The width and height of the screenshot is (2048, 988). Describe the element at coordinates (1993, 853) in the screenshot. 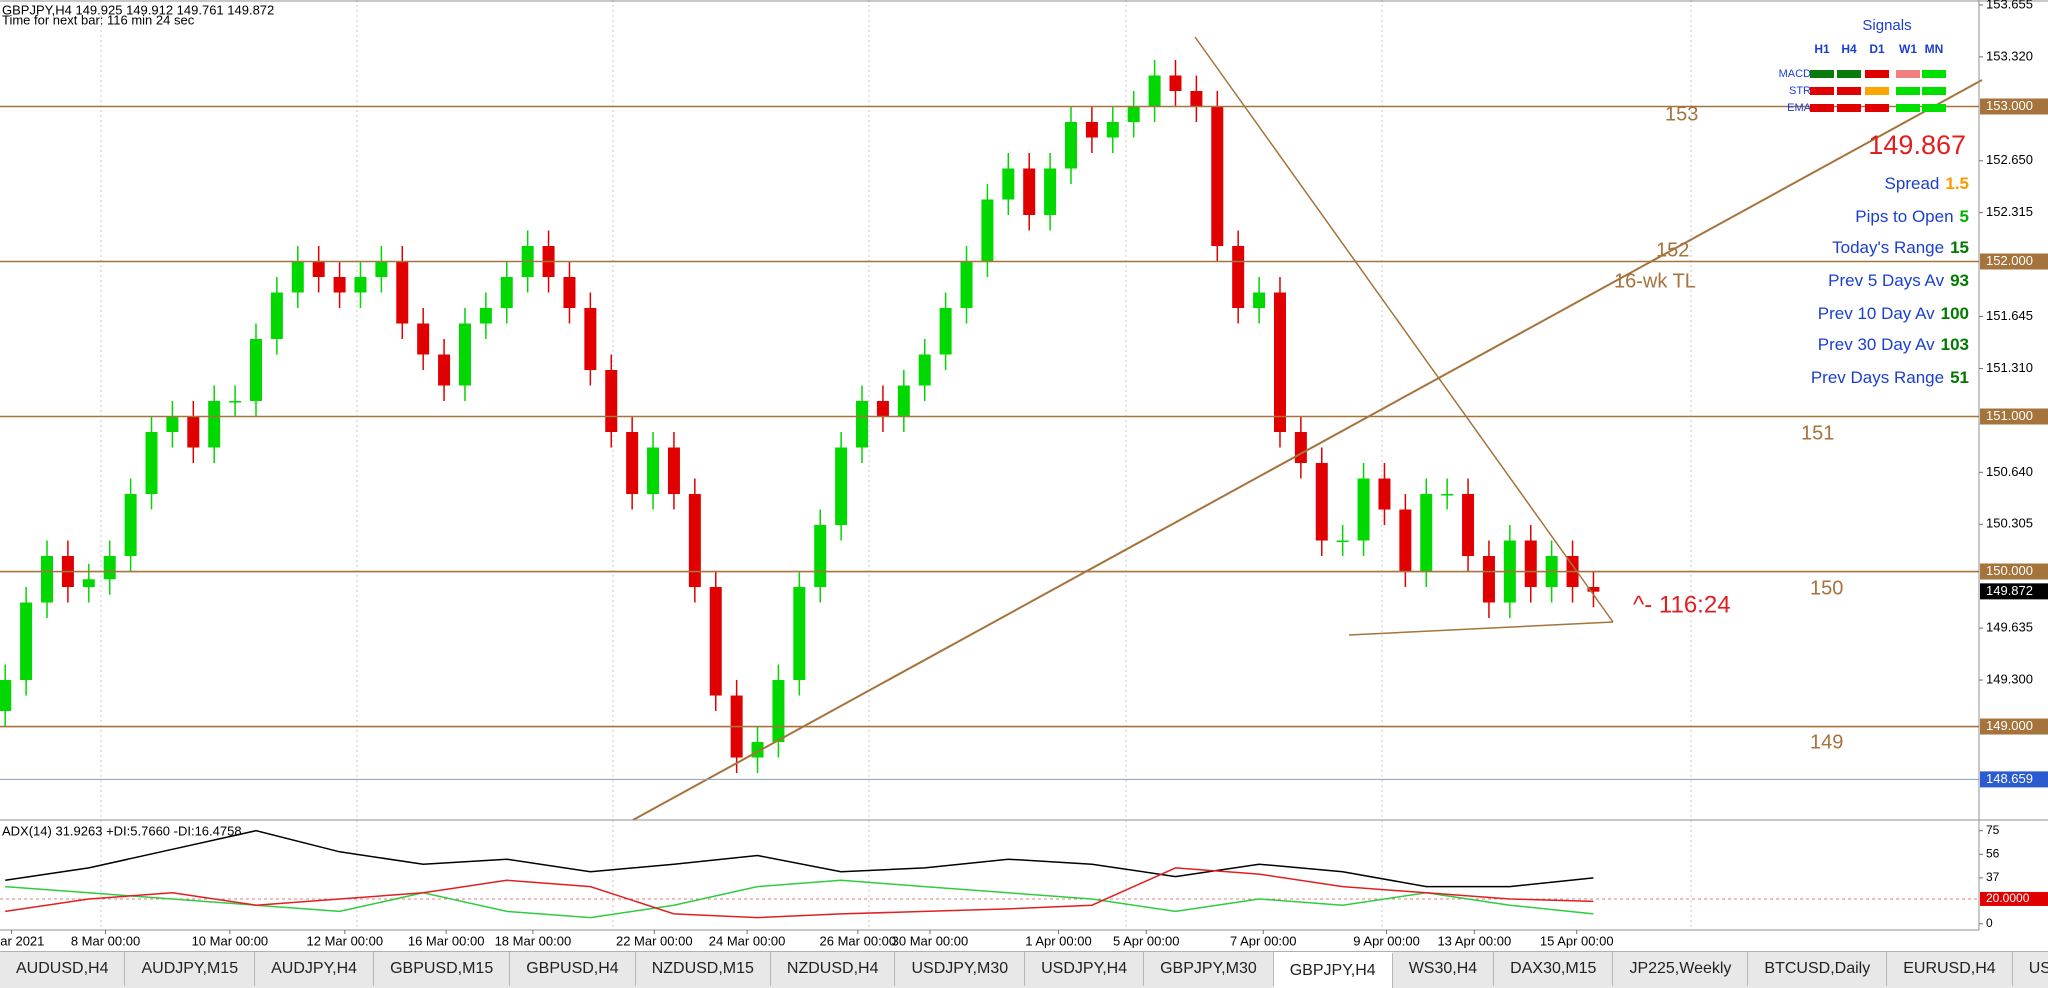

I see `y-tick-label: 56` at that location.